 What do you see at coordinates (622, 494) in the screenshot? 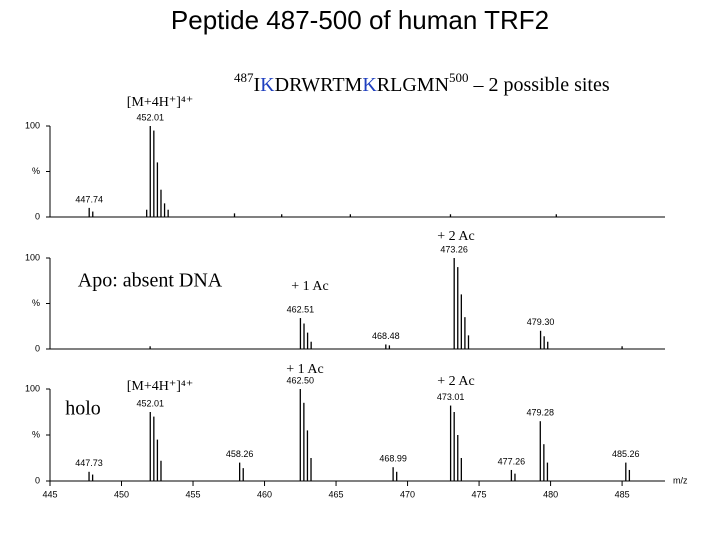
I see `x-tick-label: 485` at bounding box center [622, 494].